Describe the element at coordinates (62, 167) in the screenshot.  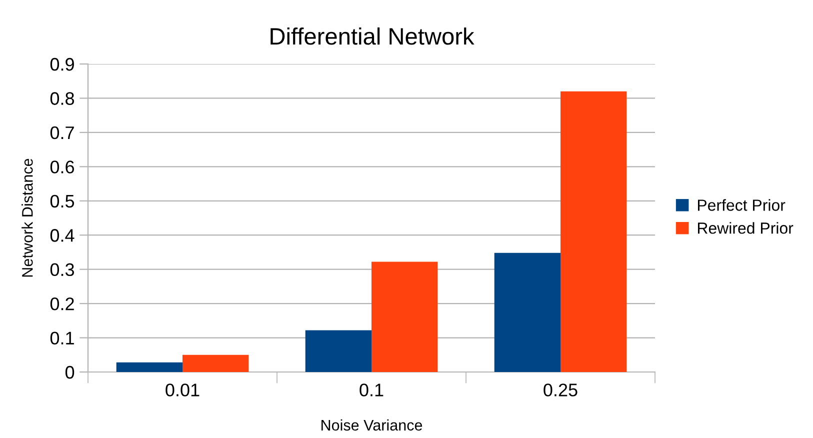
I see `y-tick-label: 0.6` at that location.